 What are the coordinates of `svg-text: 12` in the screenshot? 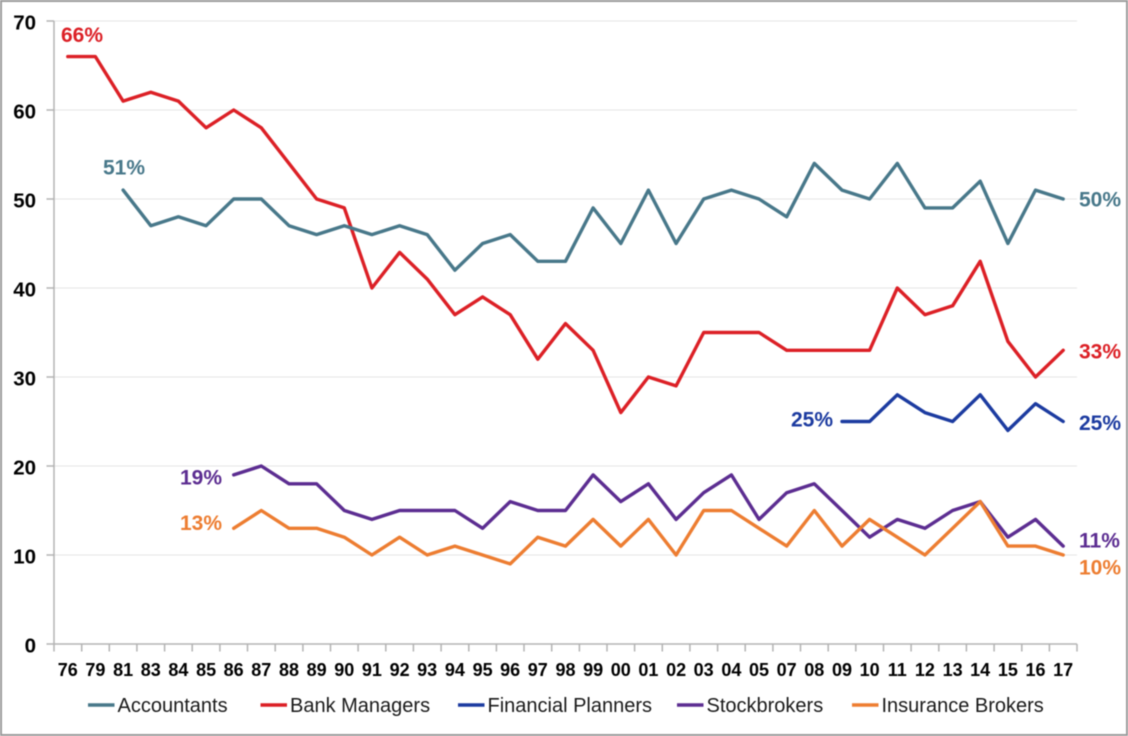 It's located at (925, 670).